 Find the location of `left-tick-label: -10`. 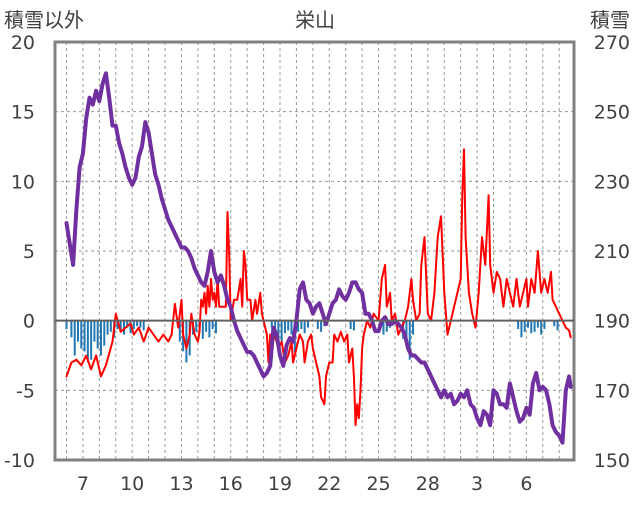

left-tick-label: -10 is located at coordinates (19, 461).